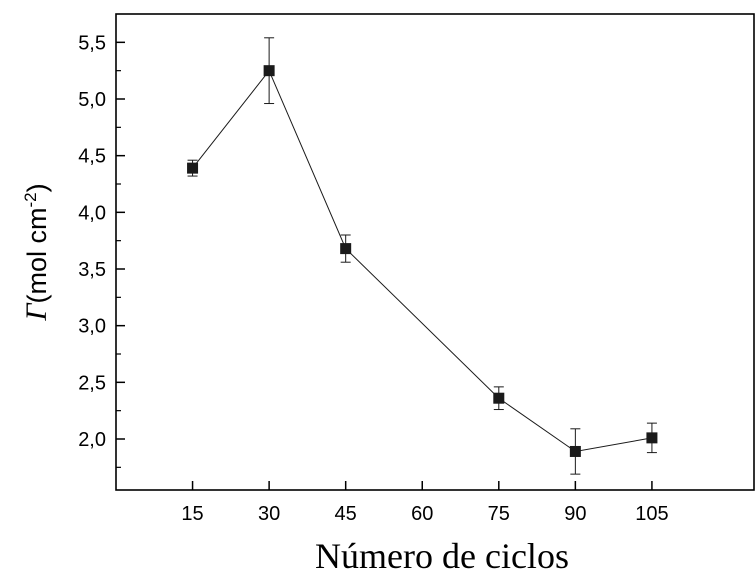 The width and height of the screenshot is (755, 581). Describe the element at coordinates (499, 514) in the screenshot. I see `x-tick-label: 75` at that location.